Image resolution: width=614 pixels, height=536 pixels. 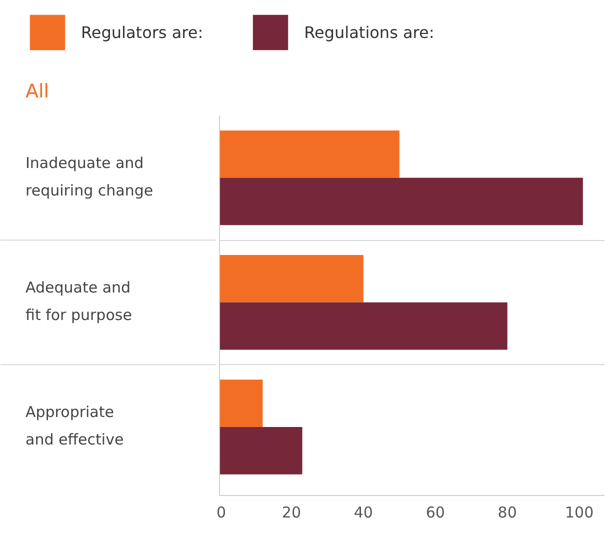 What do you see at coordinates (90, 177) in the screenshot?
I see `y-tick-label: Inadequate and requiring change` at bounding box center [90, 177].